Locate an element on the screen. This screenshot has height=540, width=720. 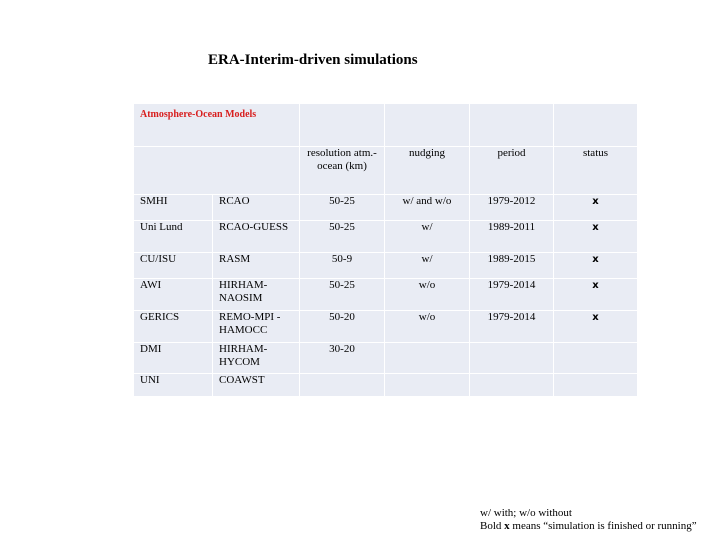
table-row: SMHI RCAO 50-25 w/ and w/o 1979-2012 x is located at coordinates (385, 207).